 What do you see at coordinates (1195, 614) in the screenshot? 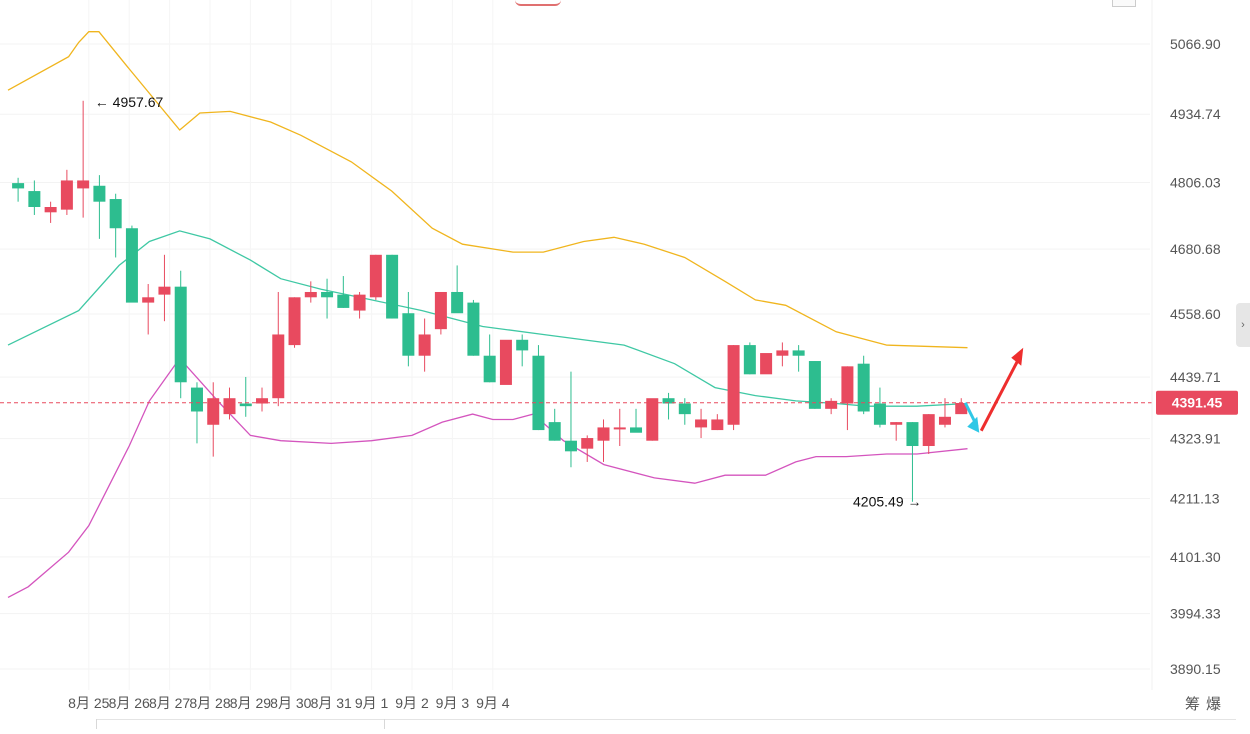
I see `y-tick-label-9: 3994.33` at bounding box center [1195, 614].